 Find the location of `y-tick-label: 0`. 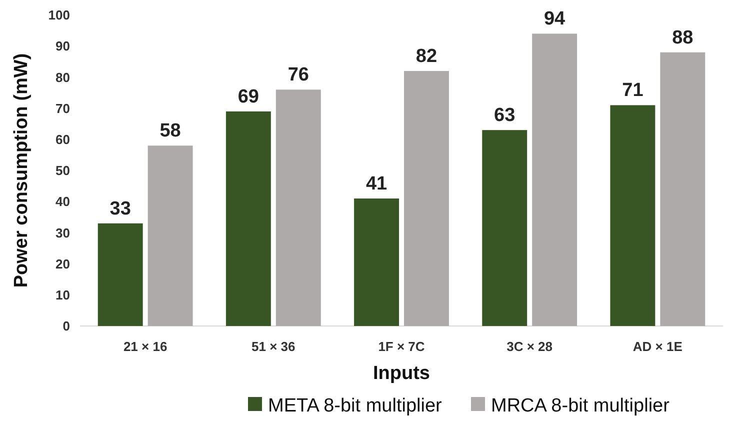

y-tick-label: 0 is located at coordinates (66, 326).